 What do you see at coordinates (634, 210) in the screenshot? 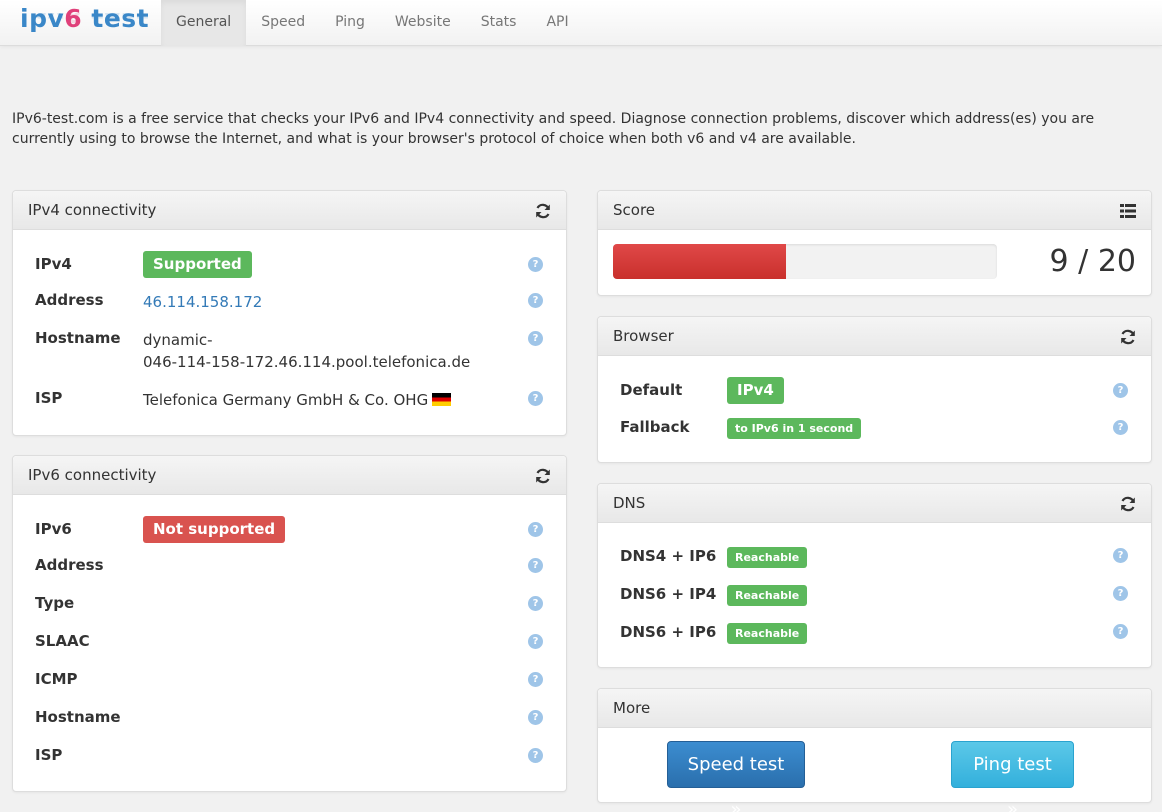
I see `score-panel-title: Score` at bounding box center [634, 210].